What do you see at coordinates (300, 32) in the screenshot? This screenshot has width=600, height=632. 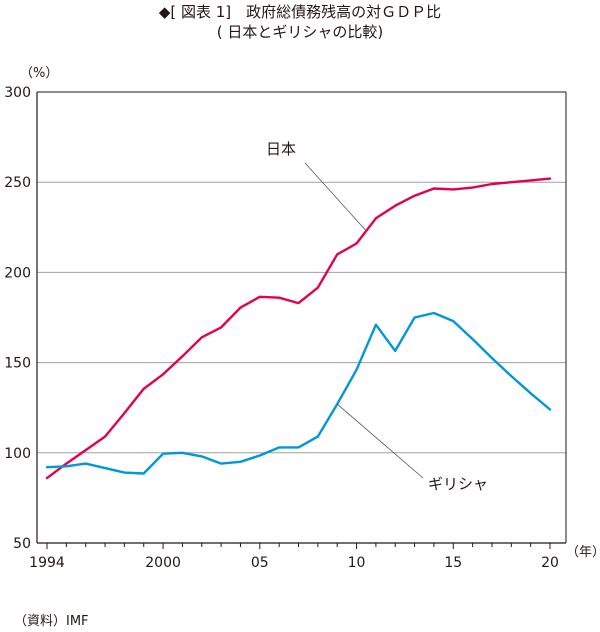 I see `chart-subtitle: ( 日本とギリシャの比較)` at bounding box center [300, 32].